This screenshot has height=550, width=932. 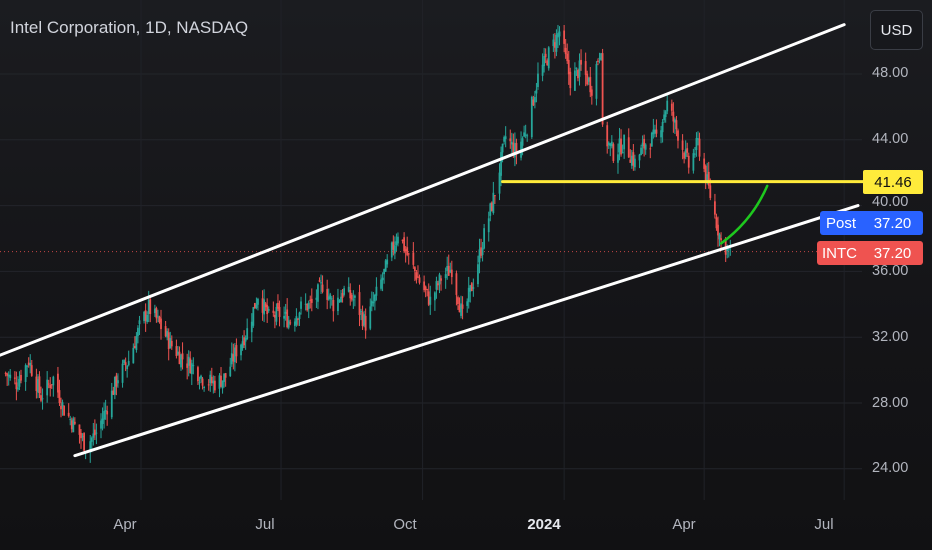 What do you see at coordinates (839, 253) in the screenshot?
I see `ticker-label: INTC` at bounding box center [839, 253].